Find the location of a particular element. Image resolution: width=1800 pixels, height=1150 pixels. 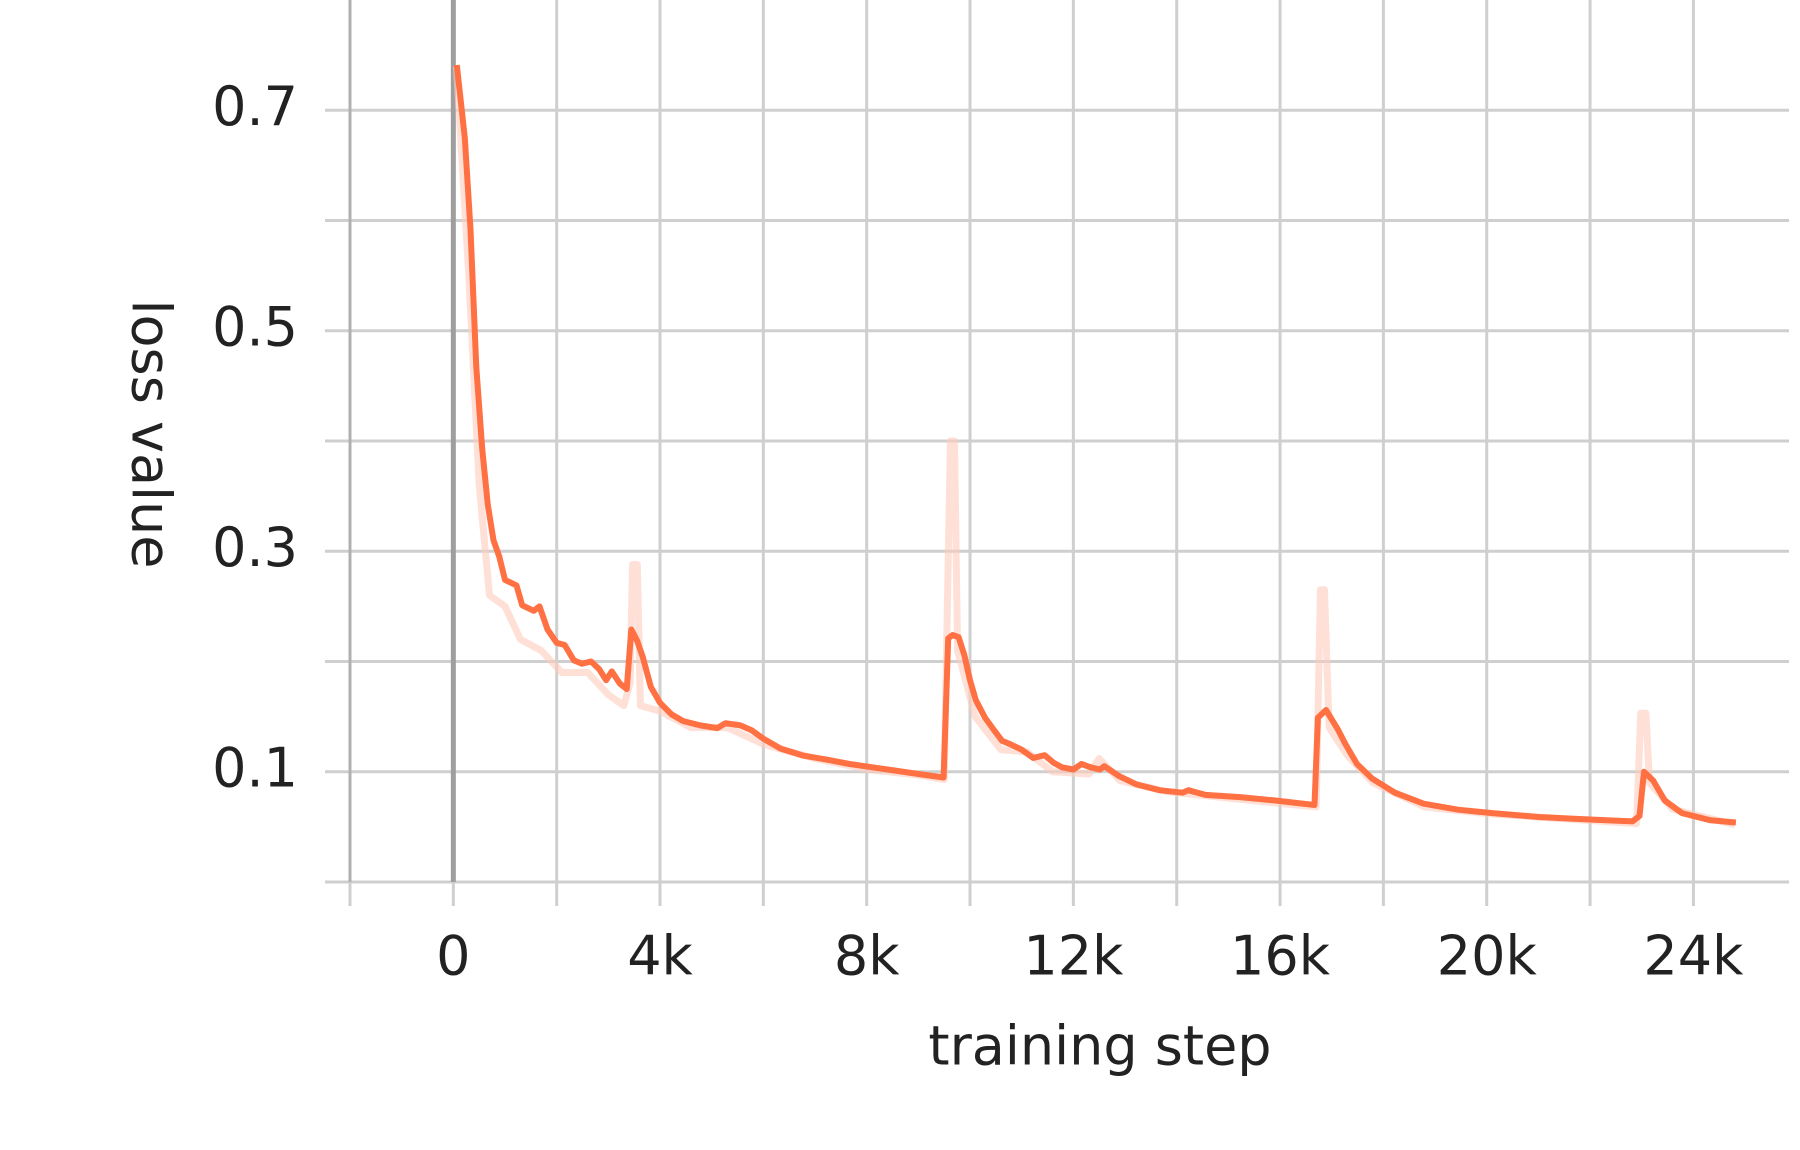

x-tick-label: 4k is located at coordinates (660, 956).